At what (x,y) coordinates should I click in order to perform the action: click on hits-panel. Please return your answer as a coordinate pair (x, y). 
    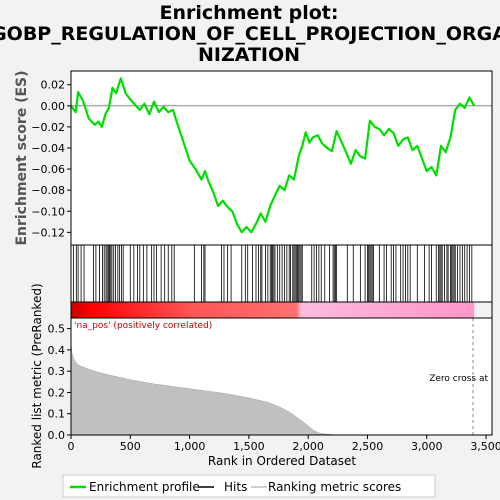
    Looking at the image, I should click on (281, 273).